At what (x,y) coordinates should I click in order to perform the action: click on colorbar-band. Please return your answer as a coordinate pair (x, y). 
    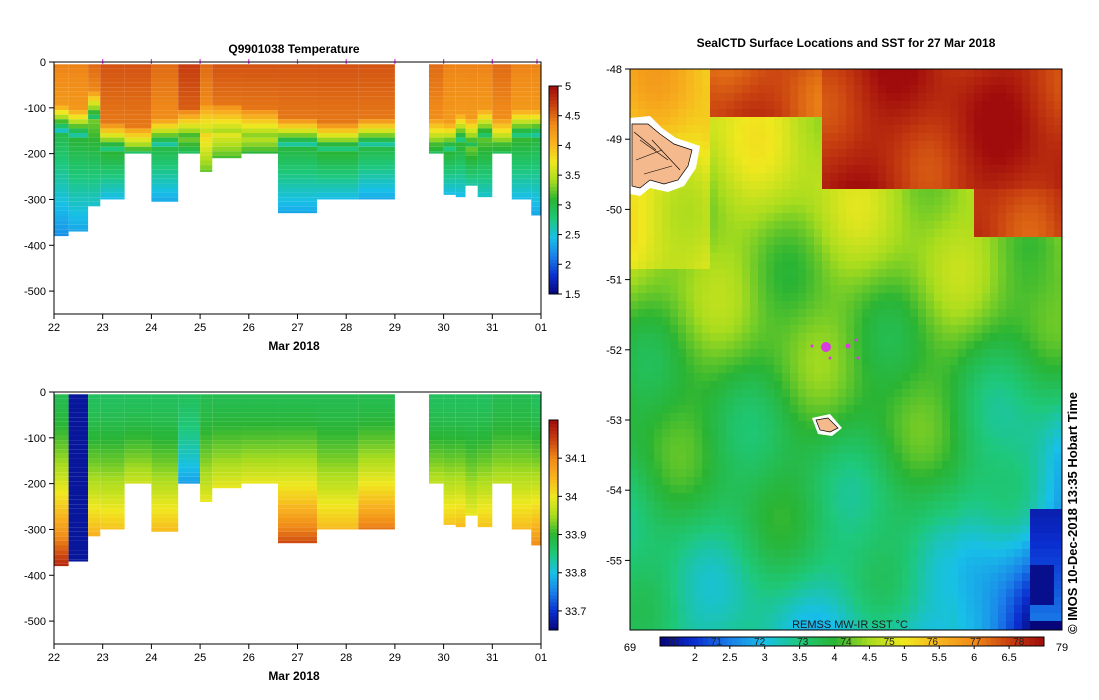
    Looking at the image, I should click on (553, 216).